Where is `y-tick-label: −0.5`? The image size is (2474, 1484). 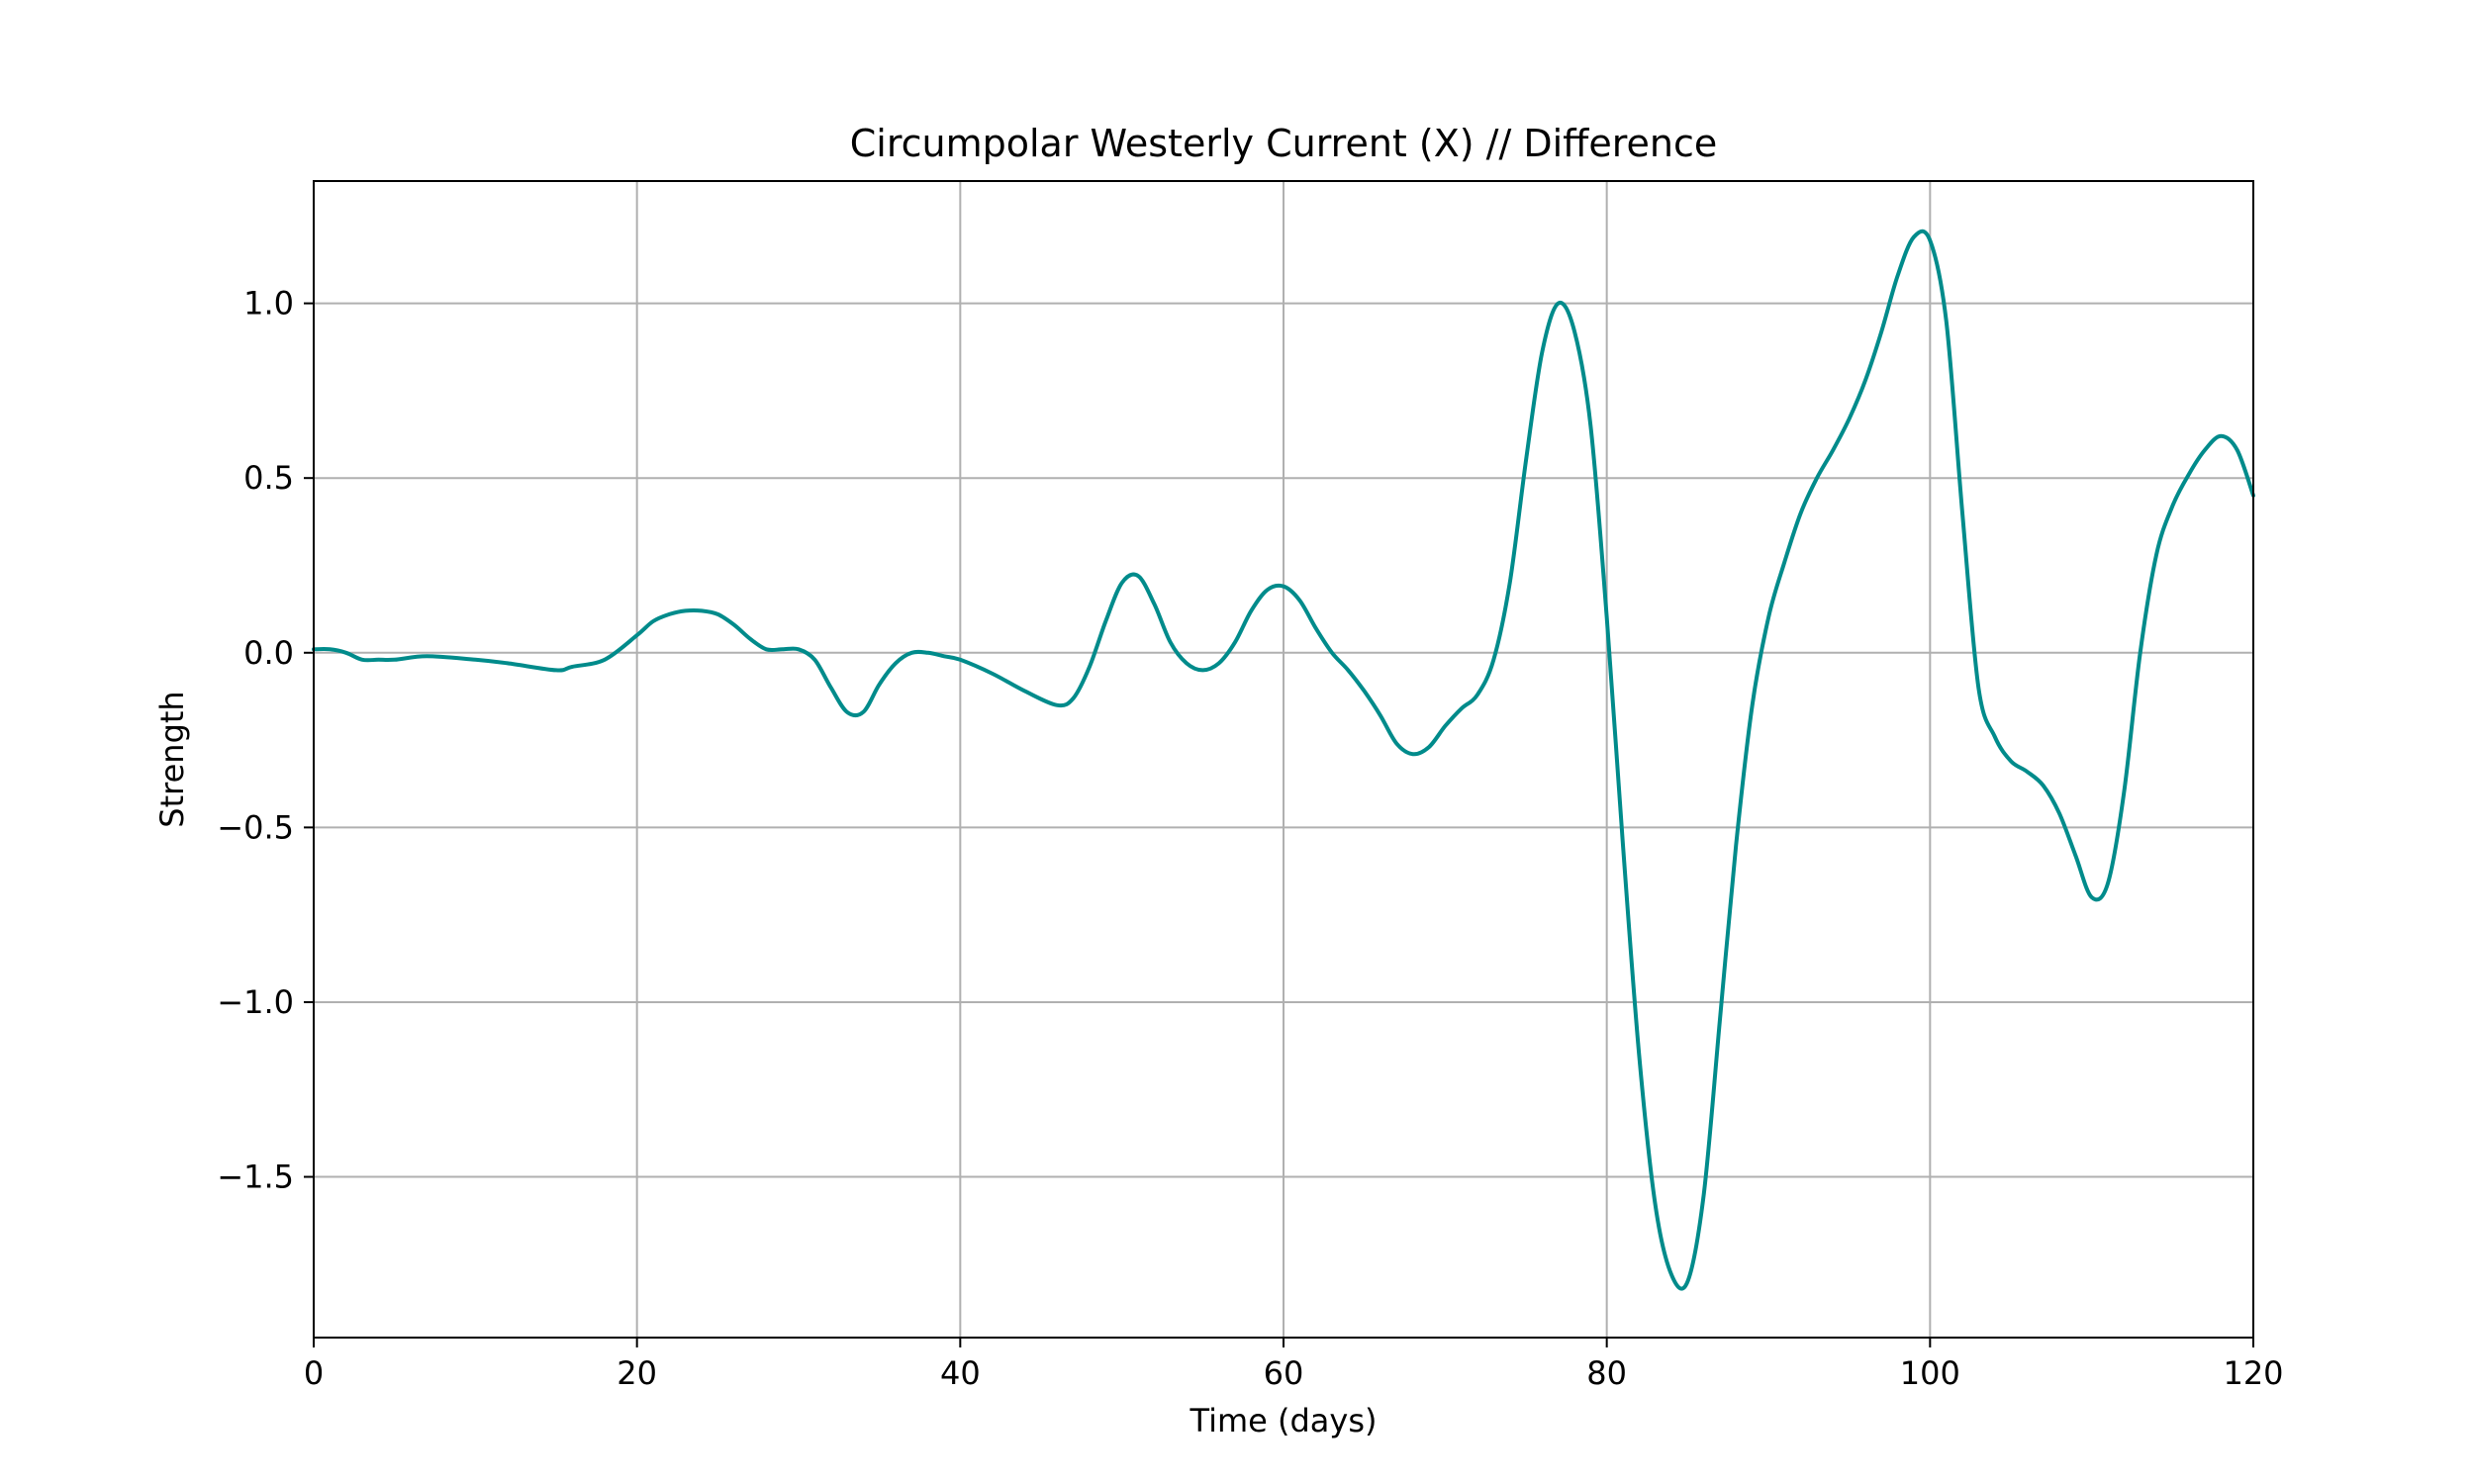
y-tick-label: −0.5 is located at coordinates (256, 827).